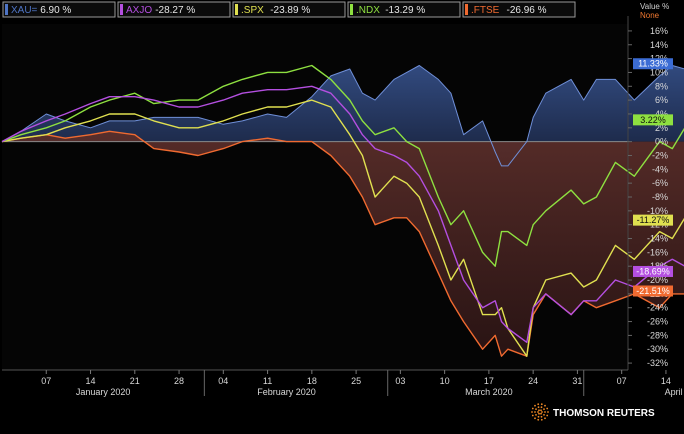 Image resolution: width=684 pixels, height=434 pixels. I want to click on x-month-label: April 2020, so click(674, 392).